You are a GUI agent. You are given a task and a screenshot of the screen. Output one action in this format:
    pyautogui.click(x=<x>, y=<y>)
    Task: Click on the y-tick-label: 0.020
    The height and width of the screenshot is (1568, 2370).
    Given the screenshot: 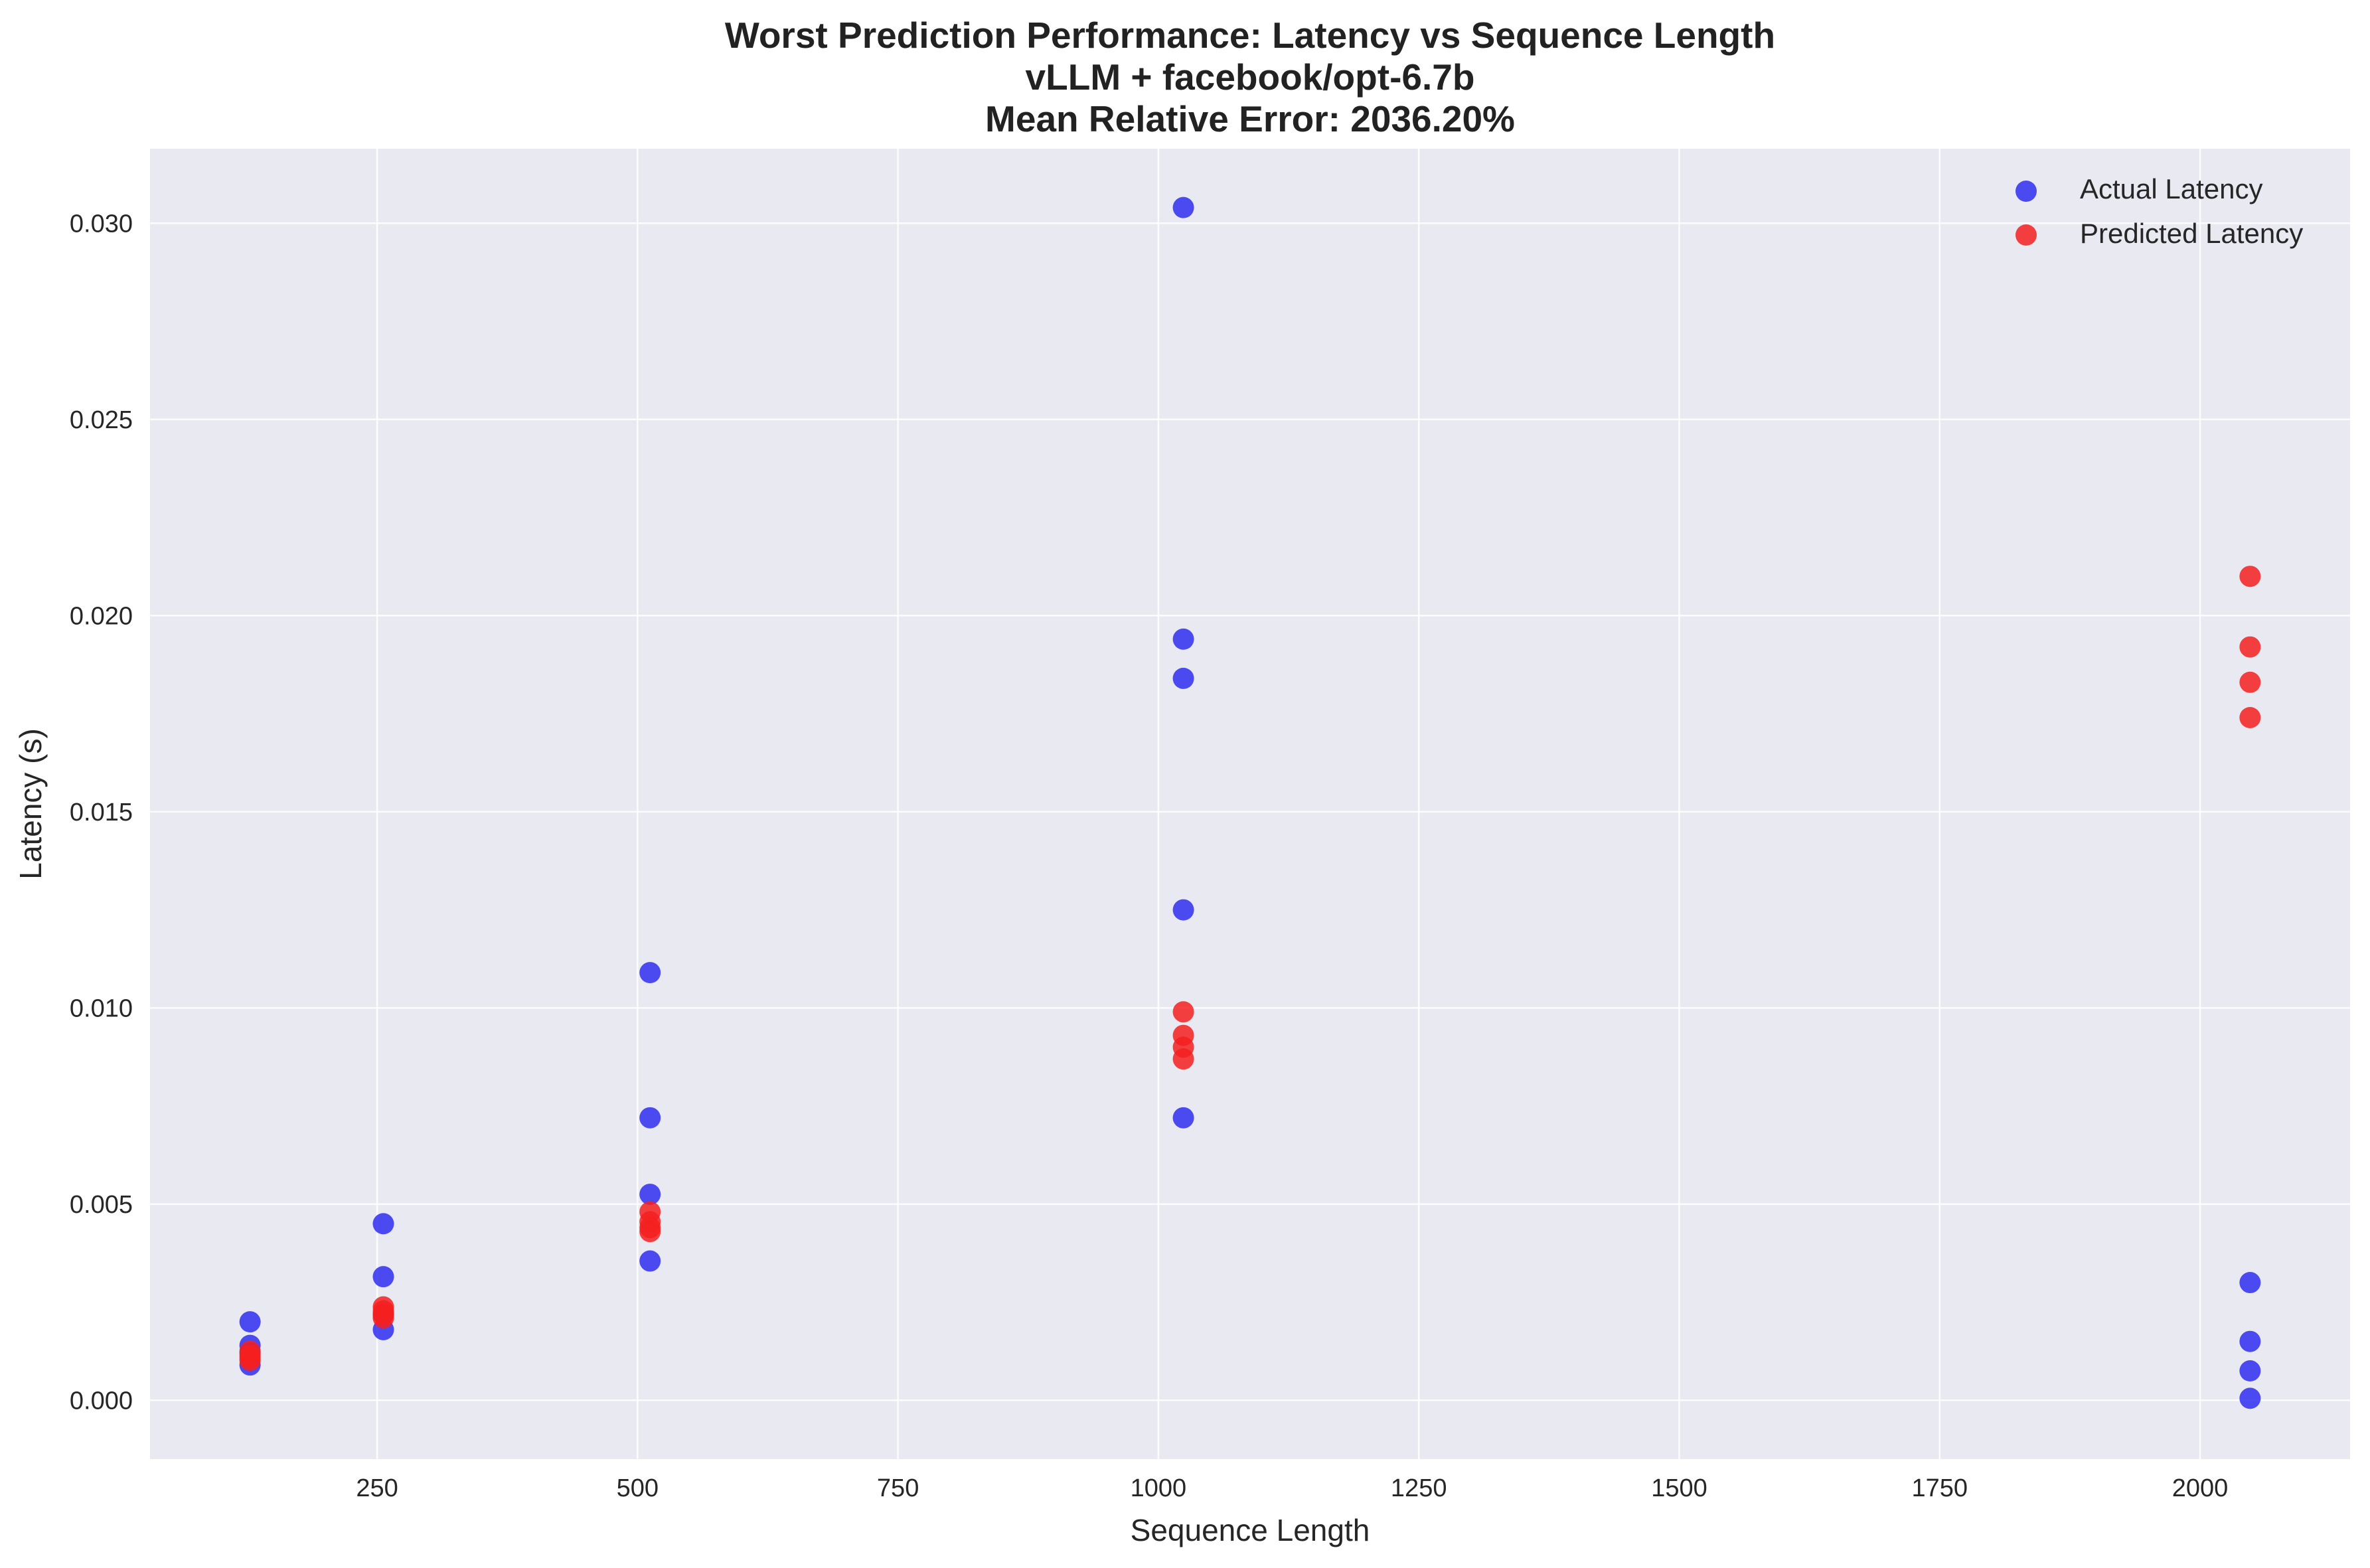 What is the action you would take?
    pyautogui.click(x=101, y=616)
    